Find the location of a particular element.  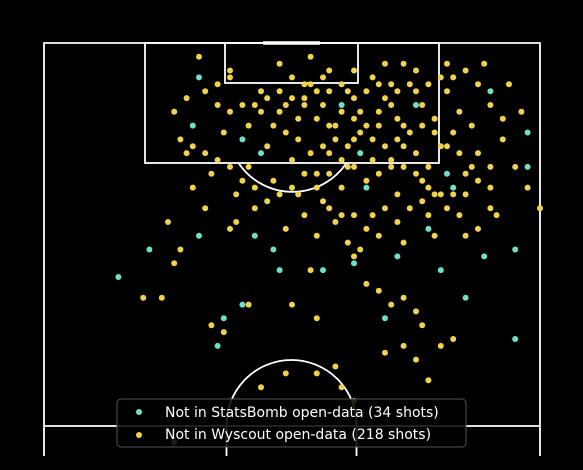

penalty-arc is located at coordinates (292, 177).